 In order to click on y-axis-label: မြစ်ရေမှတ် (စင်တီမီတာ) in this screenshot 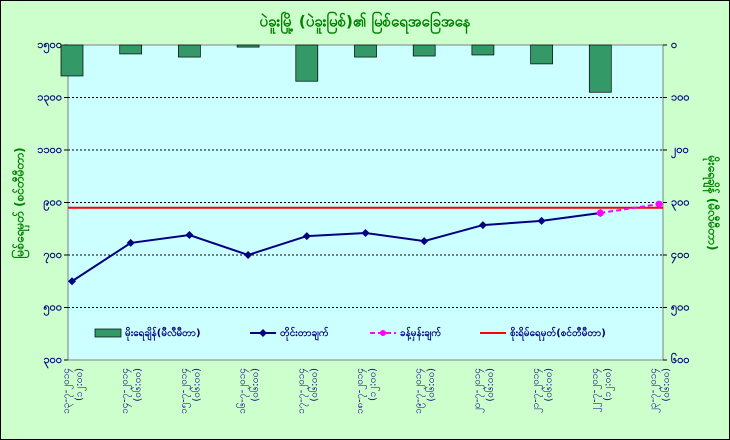, I will do `click(20, 202)`.